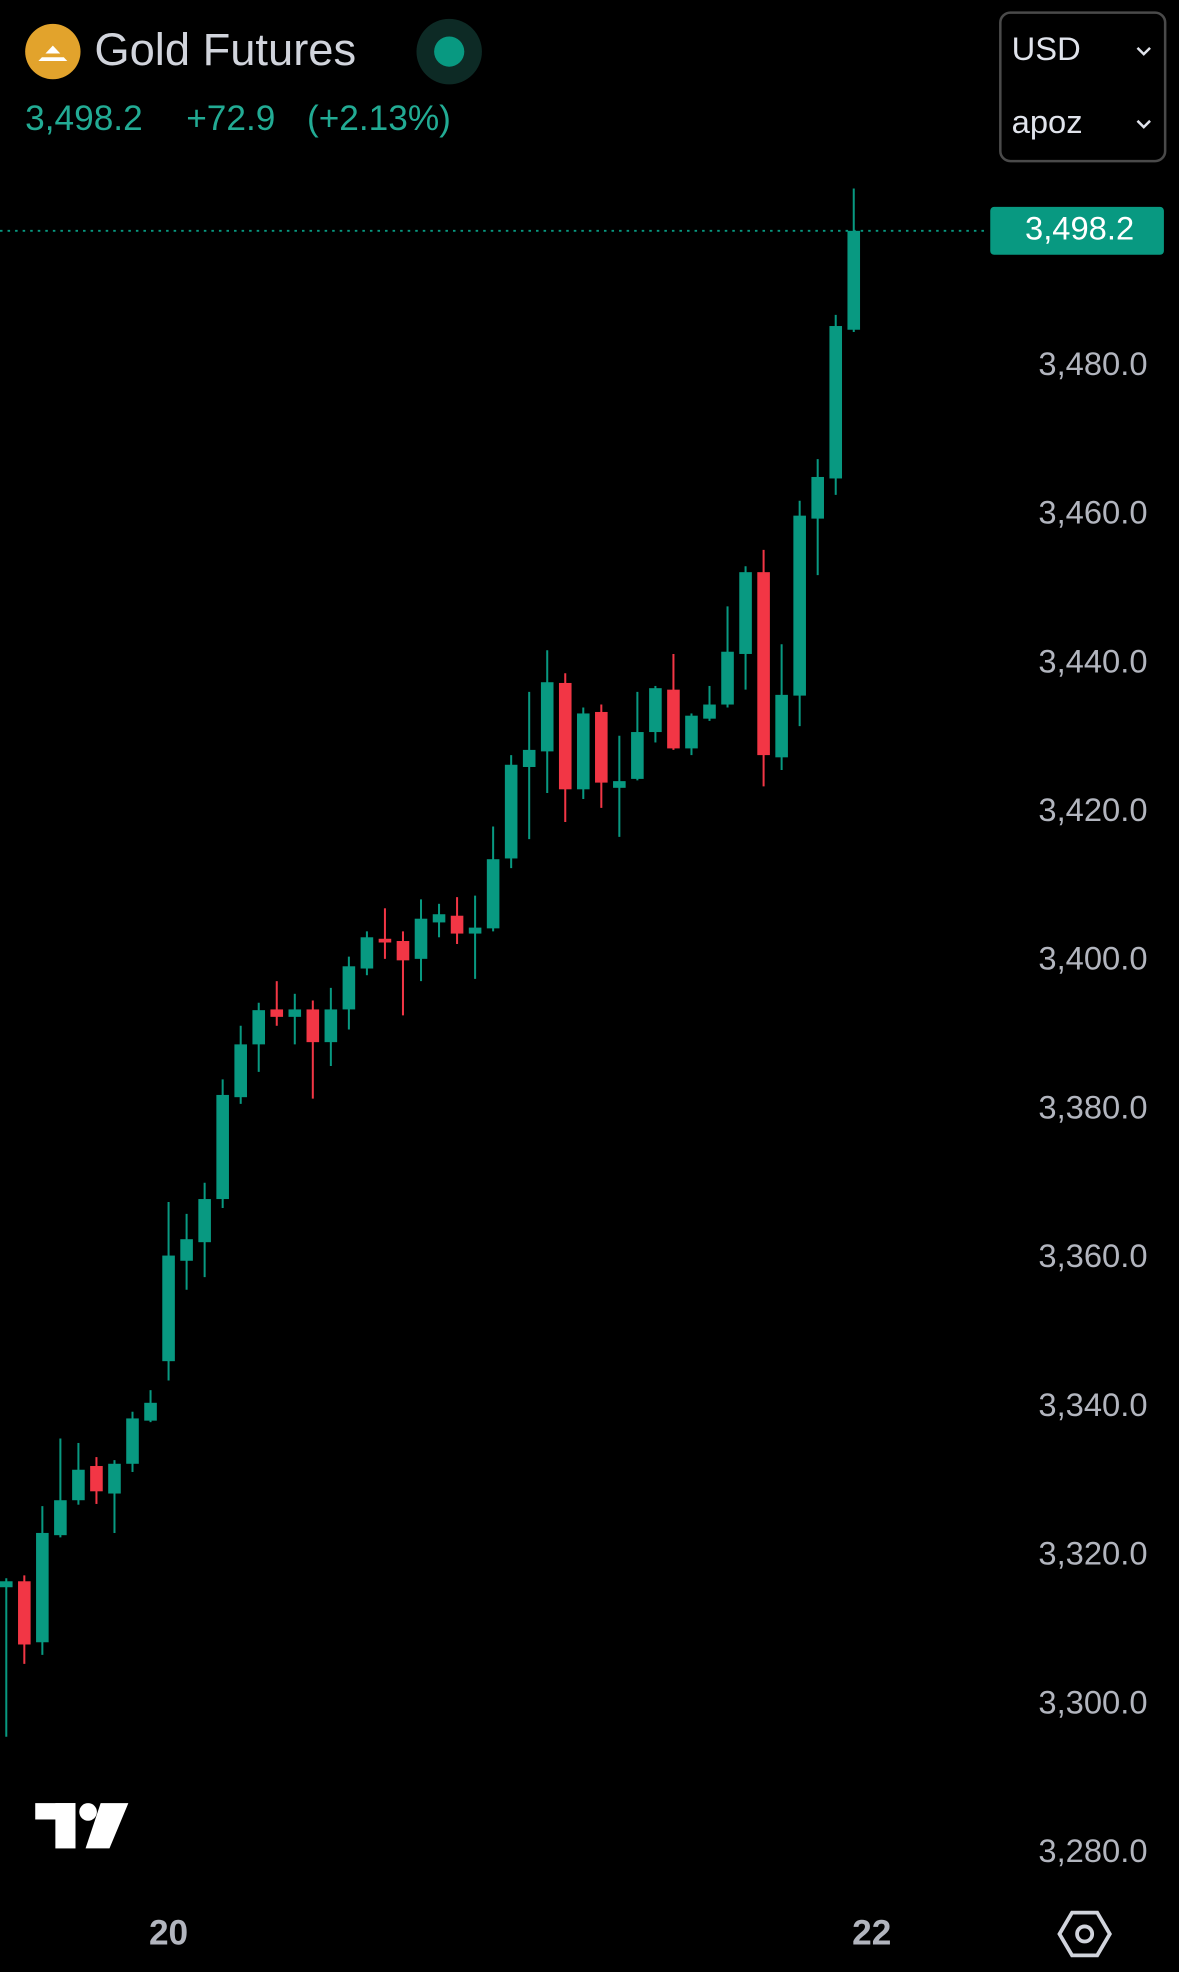  Describe the element at coordinates (225, 49) in the screenshot. I see `symbol-name: Gold Futures` at that location.